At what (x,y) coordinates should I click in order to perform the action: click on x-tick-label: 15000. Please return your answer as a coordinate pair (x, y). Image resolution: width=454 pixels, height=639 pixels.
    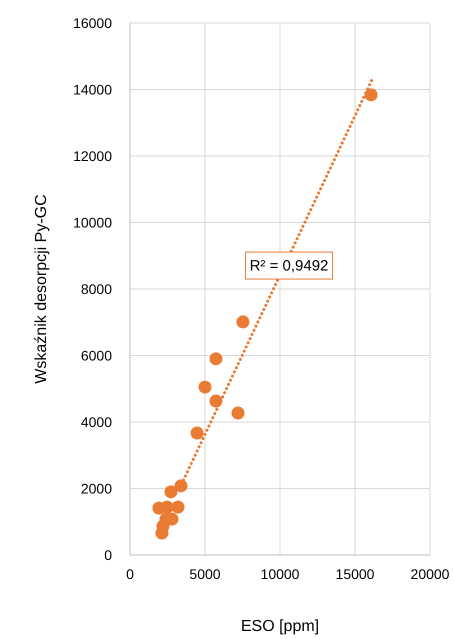
    Looking at the image, I should click on (355, 574).